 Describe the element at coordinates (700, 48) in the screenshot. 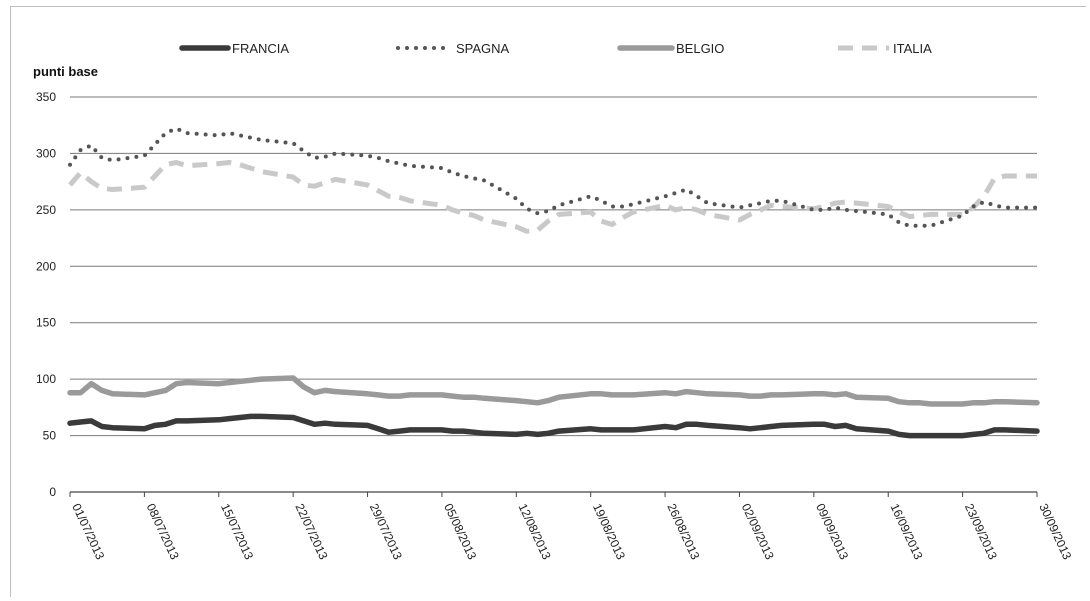

I see `legend-label-belgio: BELGIO` at that location.